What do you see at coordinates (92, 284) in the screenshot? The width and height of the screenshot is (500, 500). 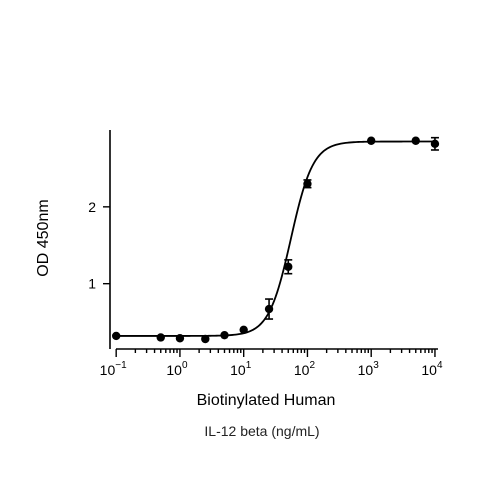 I see `y-tick-label: 1` at bounding box center [92, 284].